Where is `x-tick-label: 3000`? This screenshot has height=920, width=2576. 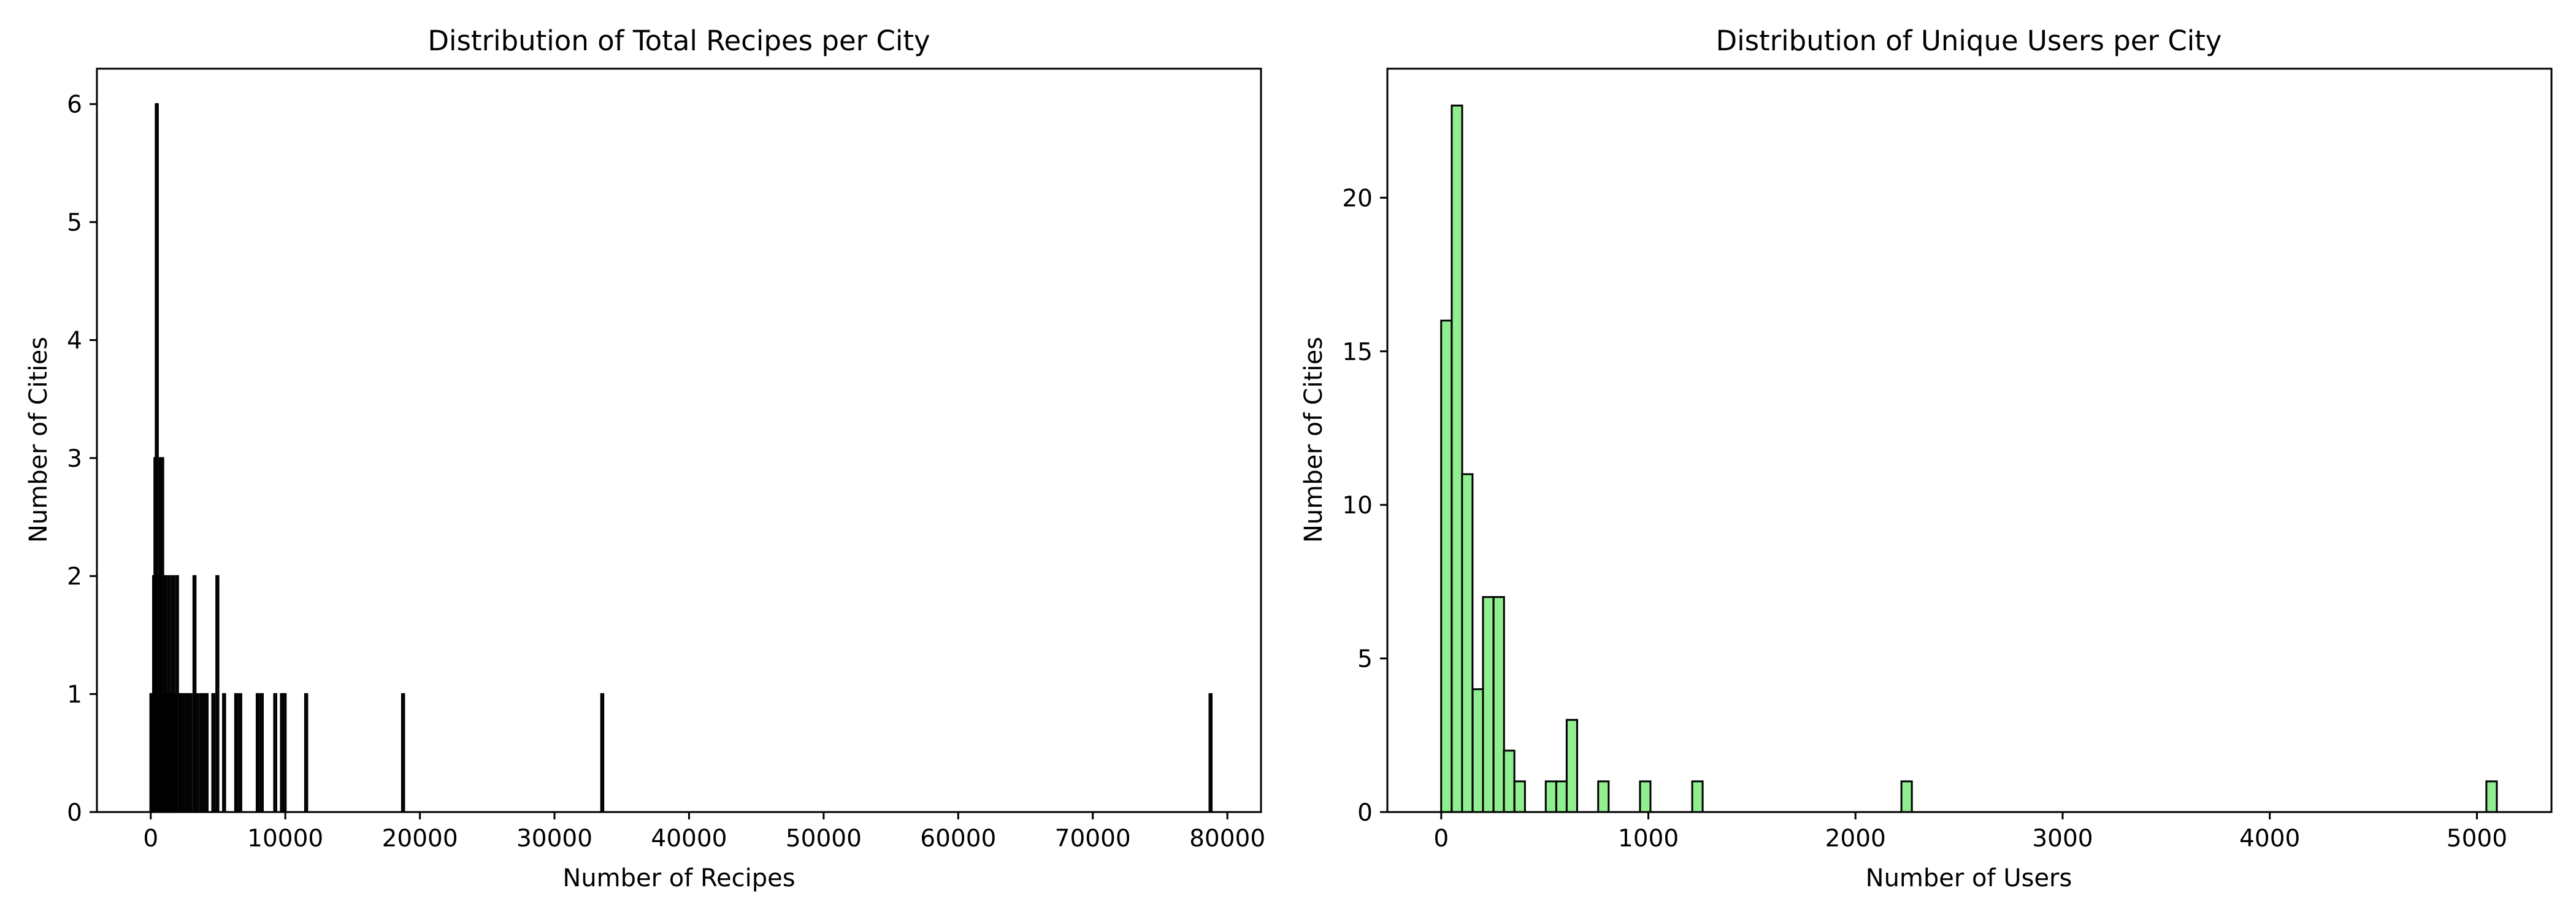
x-tick-label: 3000 is located at coordinates (2062, 839).